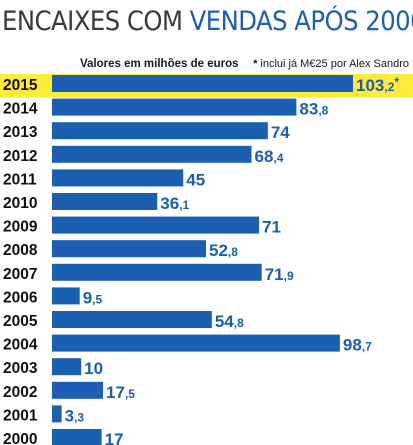  What do you see at coordinates (20, 438) in the screenshot?
I see `year-label-2000: 2000` at bounding box center [20, 438].